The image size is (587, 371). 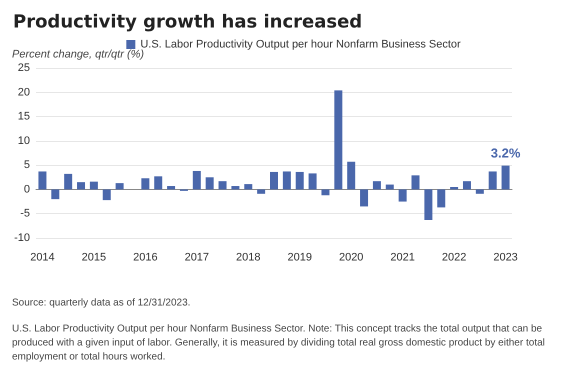 What do you see at coordinates (187, 22) in the screenshot?
I see `chart-title: Productivity growth has increased` at bounding box center [187, 22].